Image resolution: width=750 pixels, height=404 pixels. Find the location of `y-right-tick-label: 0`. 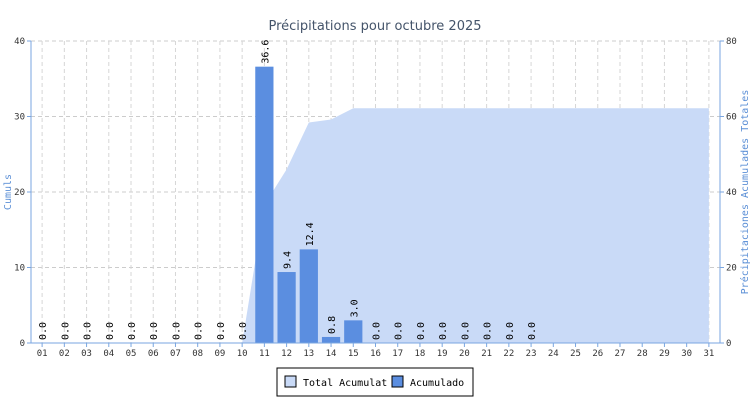

y-right-tick-label: 0 is located at coordinates (728, 344).